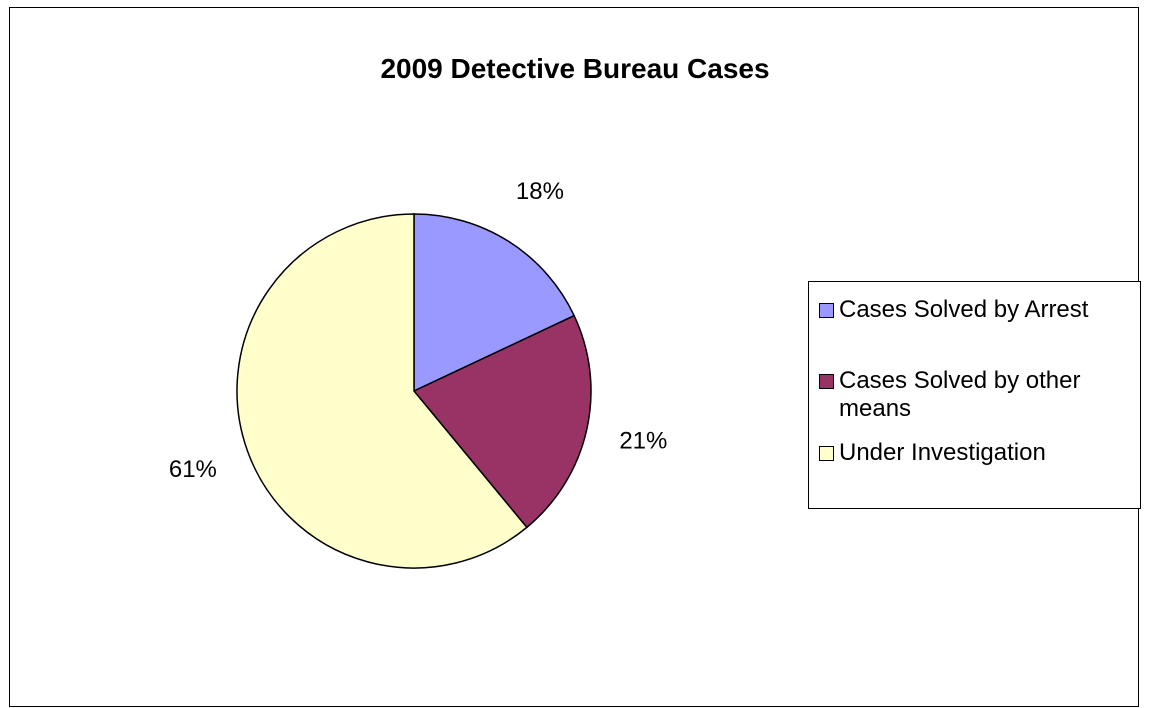  Describe the element at coordinates (643, 441) in the screenshot. I see `data-label-other-means: 21%` at that location.